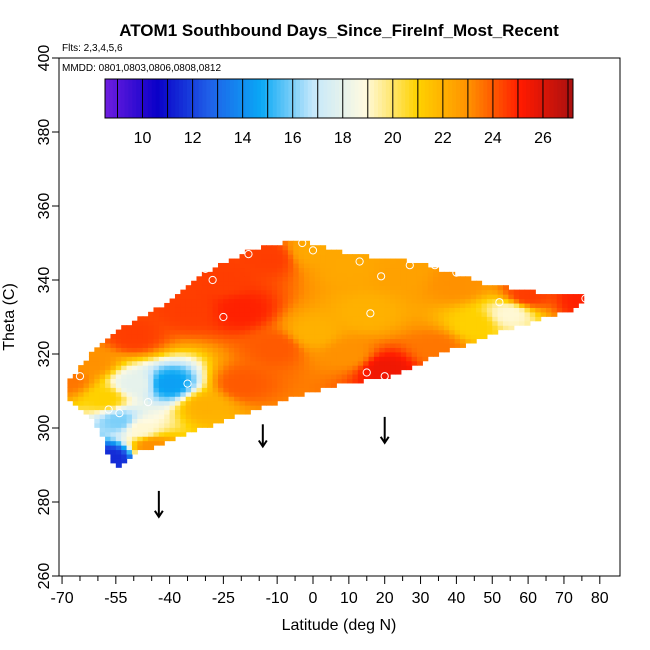 This screenshot has width=650, height=650. What do you see at coordinates (115, 598) in the screenshot?
I see `x-tick-label: -55` at bounding box center [115, 598].